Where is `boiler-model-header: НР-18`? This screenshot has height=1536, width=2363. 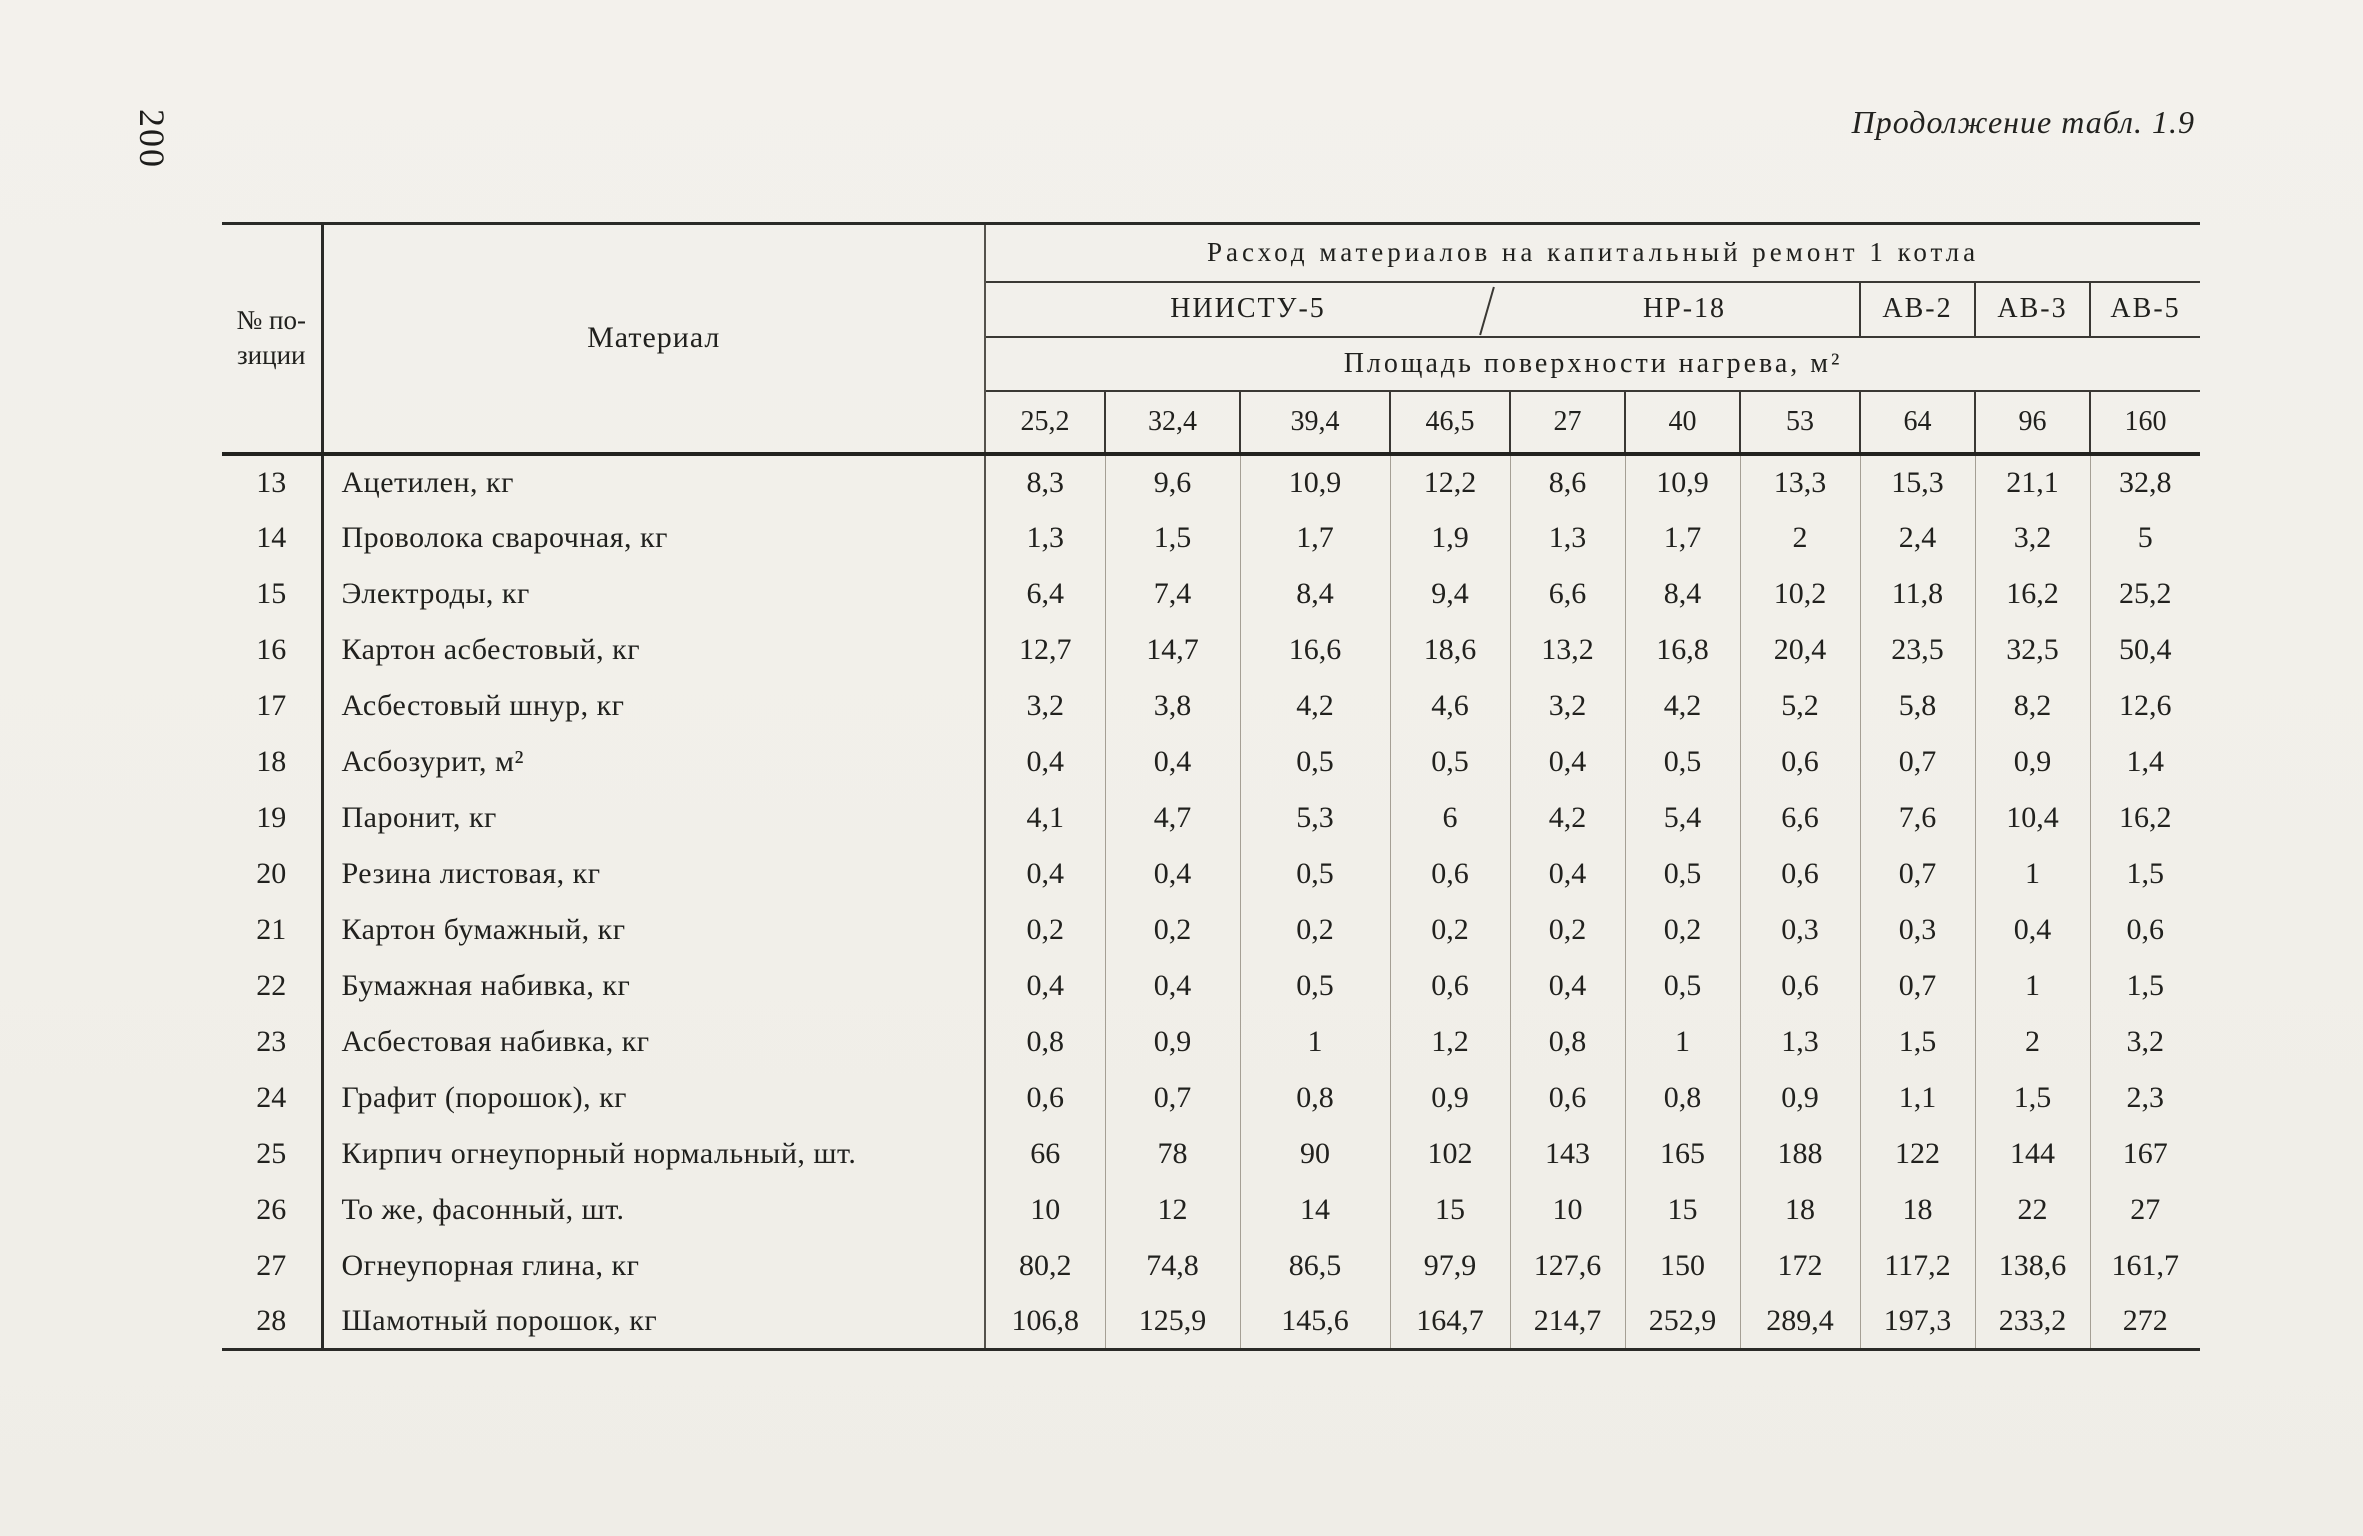
boiler-model-header: НР-18 is located at coordinates (1685, 309).